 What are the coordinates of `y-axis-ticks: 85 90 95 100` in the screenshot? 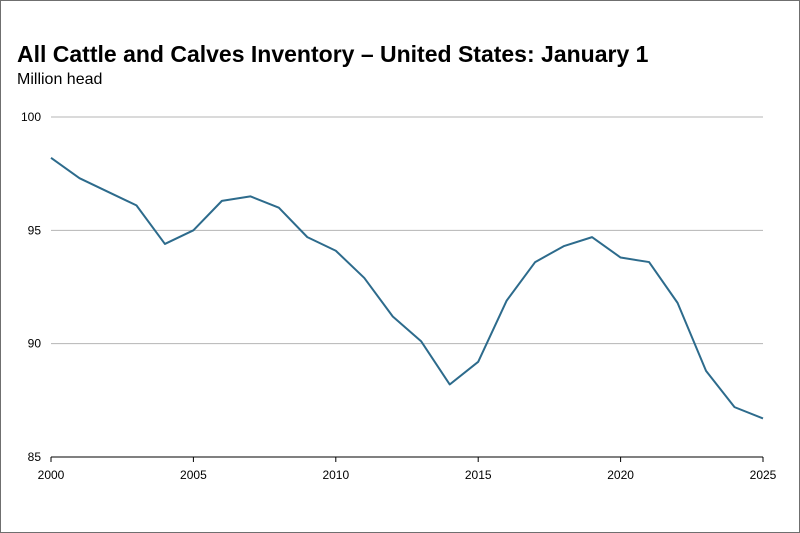 It's located at (31, 287).